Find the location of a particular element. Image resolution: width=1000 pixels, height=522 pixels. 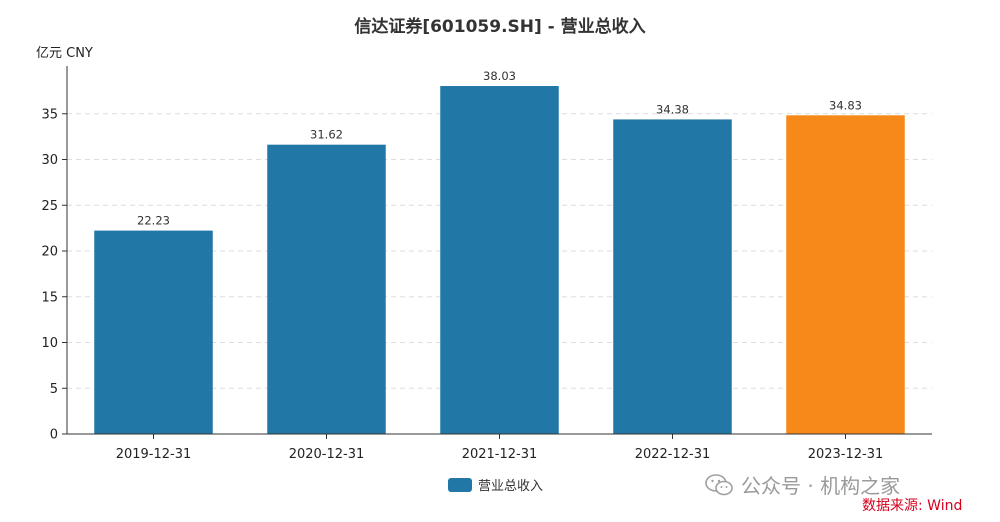

y-tick-label: 0 is located at coordinates (54, 435).